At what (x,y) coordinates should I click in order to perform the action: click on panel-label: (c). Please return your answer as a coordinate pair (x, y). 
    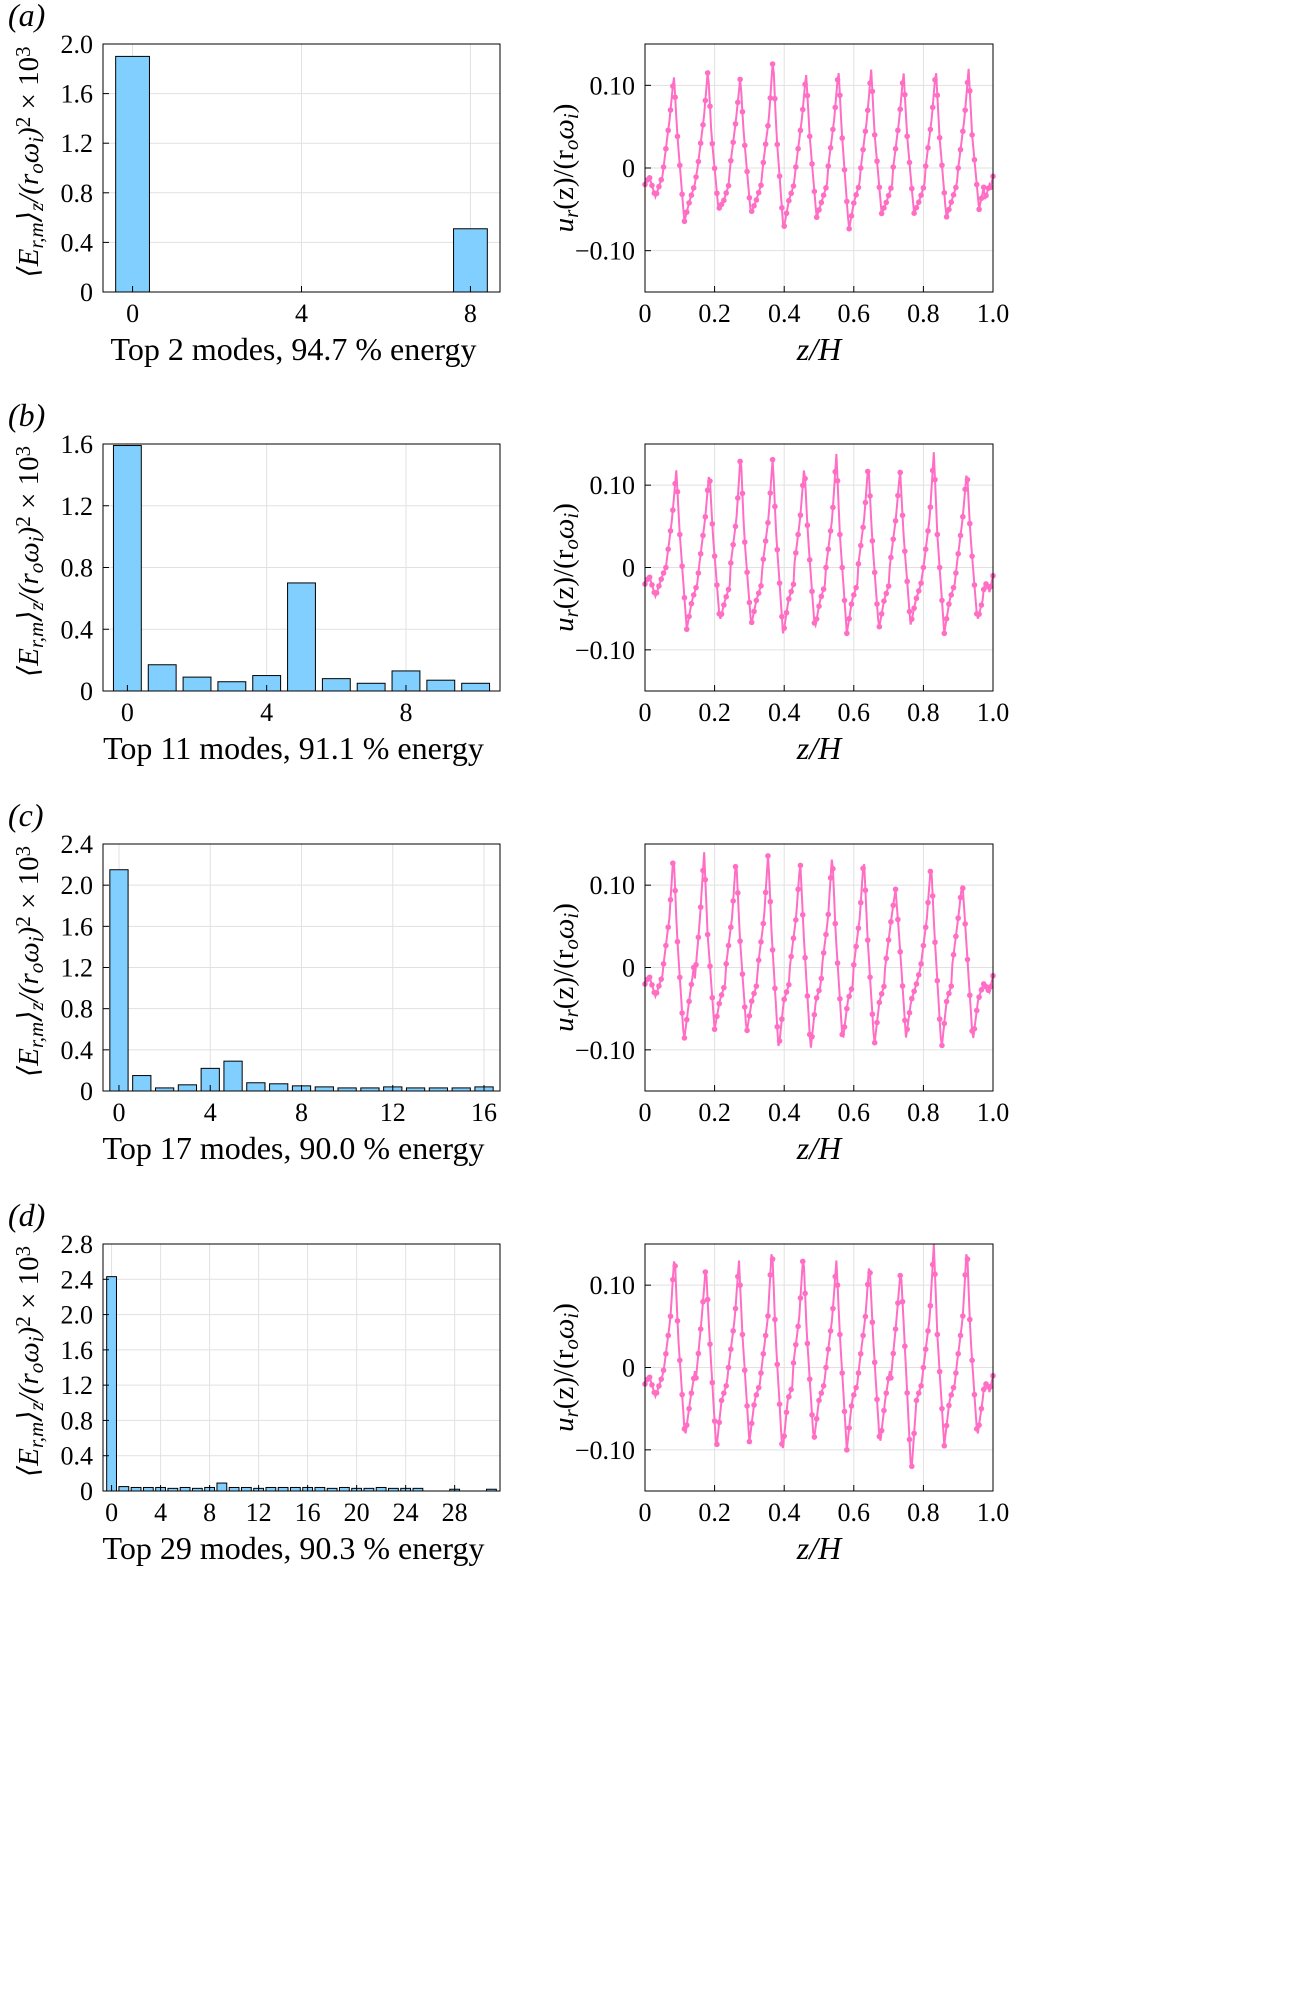
    Looking at the image, I should click on (26, 815).